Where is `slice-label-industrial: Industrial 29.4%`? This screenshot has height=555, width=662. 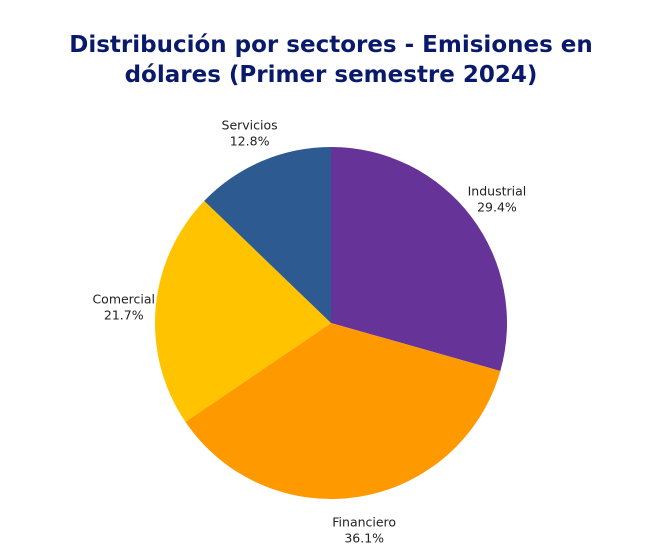 slice-label-industrial: Industrial 29.4% is located at coordinates (497, 199).